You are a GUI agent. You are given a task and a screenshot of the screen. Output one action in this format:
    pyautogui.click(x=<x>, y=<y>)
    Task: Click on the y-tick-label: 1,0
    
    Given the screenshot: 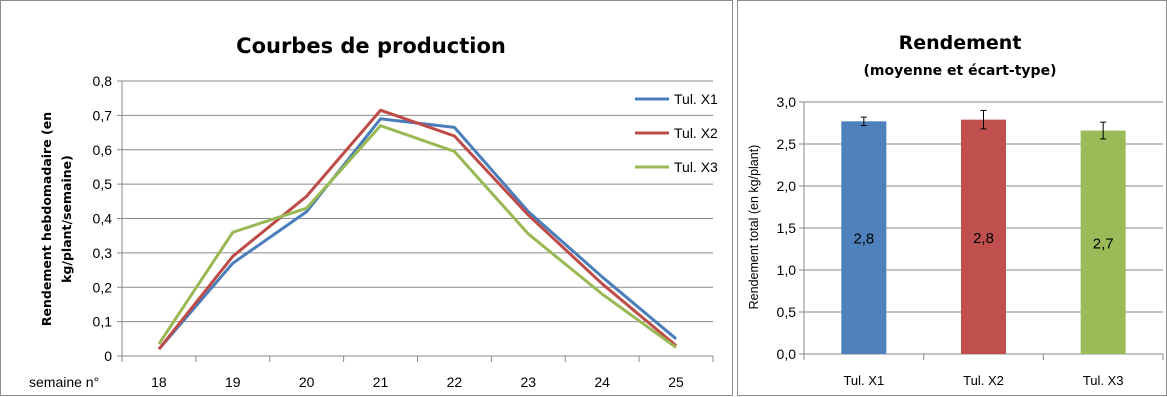 What is the action you would take?
    pyautogui.click(x=787, y=270)
    